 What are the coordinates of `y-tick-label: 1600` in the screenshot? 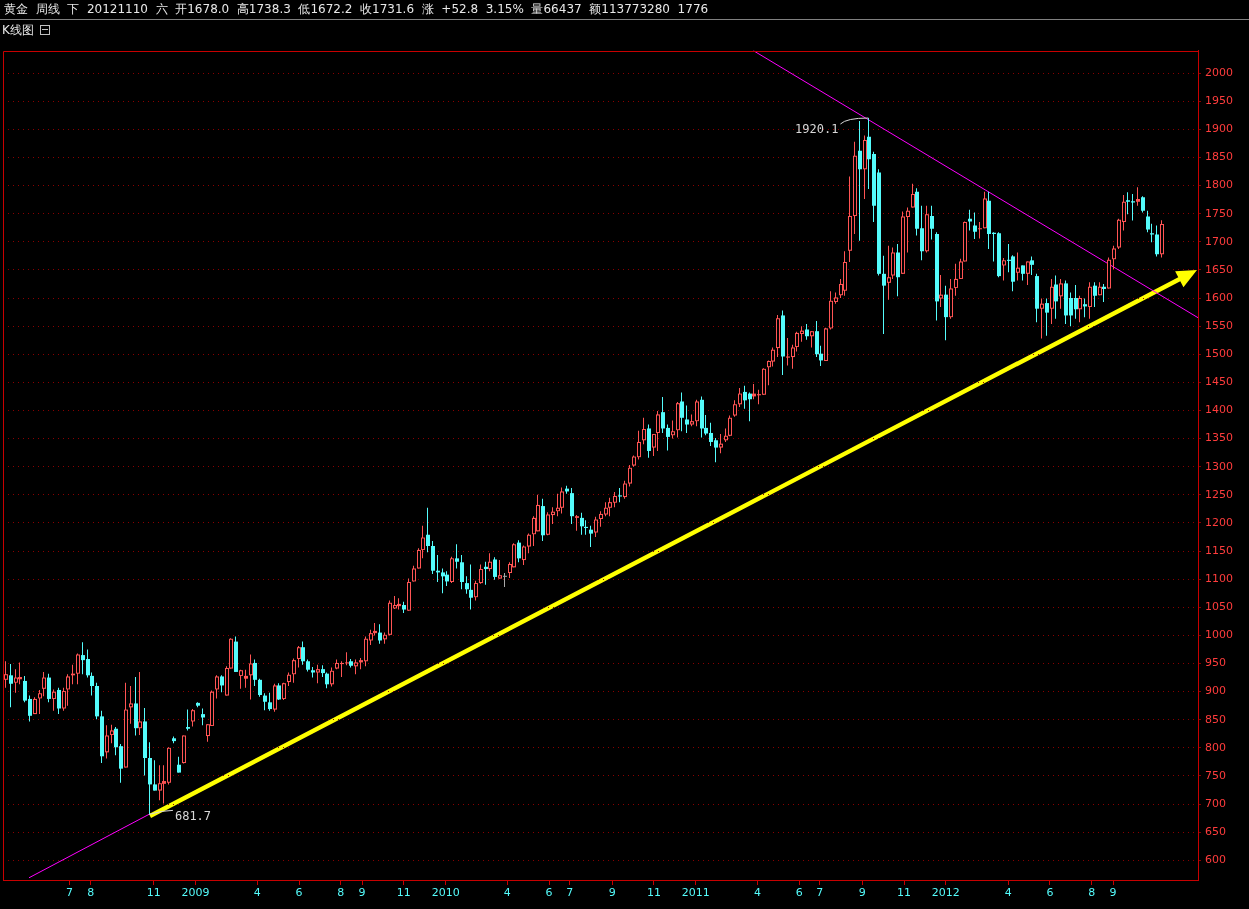 It's located at (1219, 297).